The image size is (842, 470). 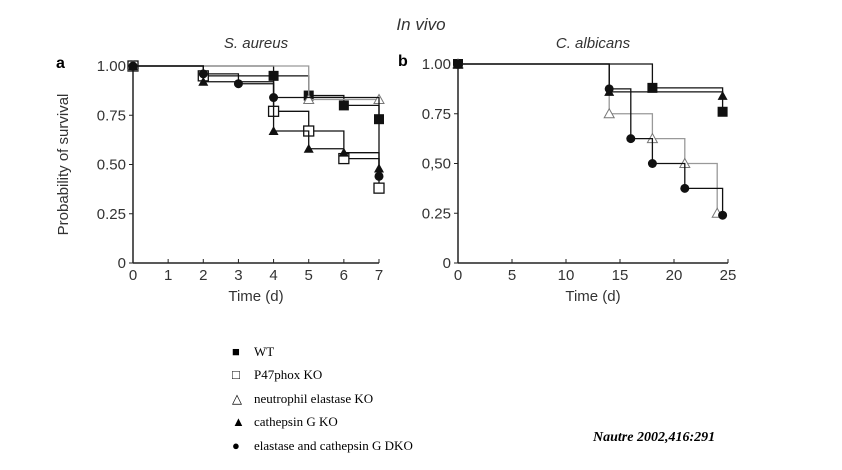 What do you see at coordinates (285, 422) in the screenshot?
I see `legend-item-catg: ▲ cathepsin G KO` at bounding box center [285, 422].